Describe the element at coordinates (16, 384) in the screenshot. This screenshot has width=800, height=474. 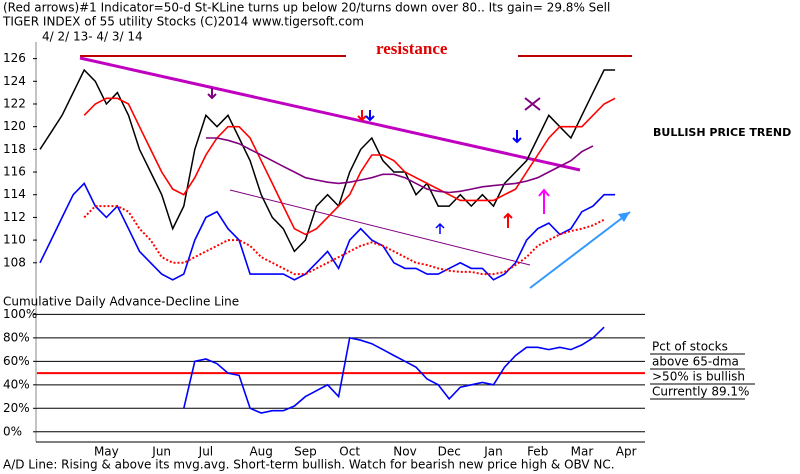
I see `y-tick-label: 40%` at that location.